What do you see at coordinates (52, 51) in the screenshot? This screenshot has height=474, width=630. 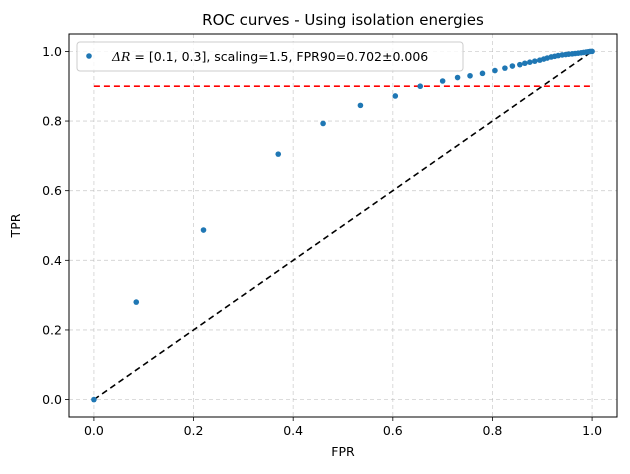 I see `y-tick-label: 1.0` at bounding box center [52, 51].